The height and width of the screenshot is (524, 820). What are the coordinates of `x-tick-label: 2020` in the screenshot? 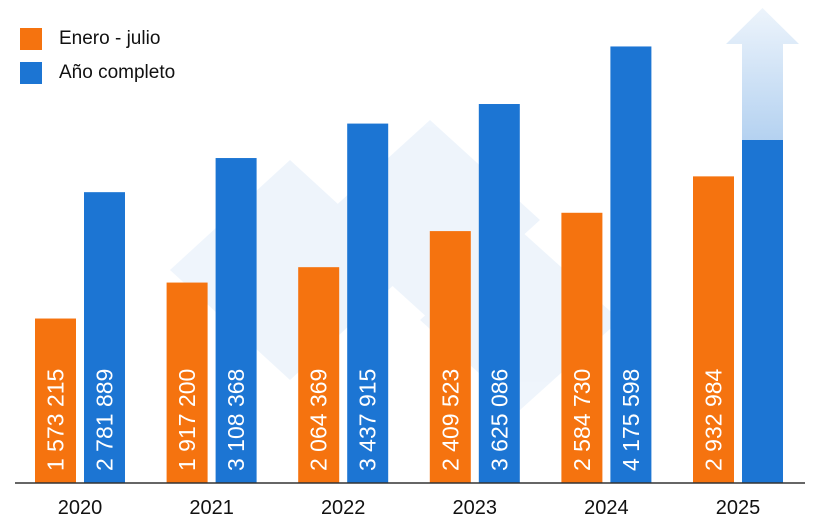 It's located at (80, 508).